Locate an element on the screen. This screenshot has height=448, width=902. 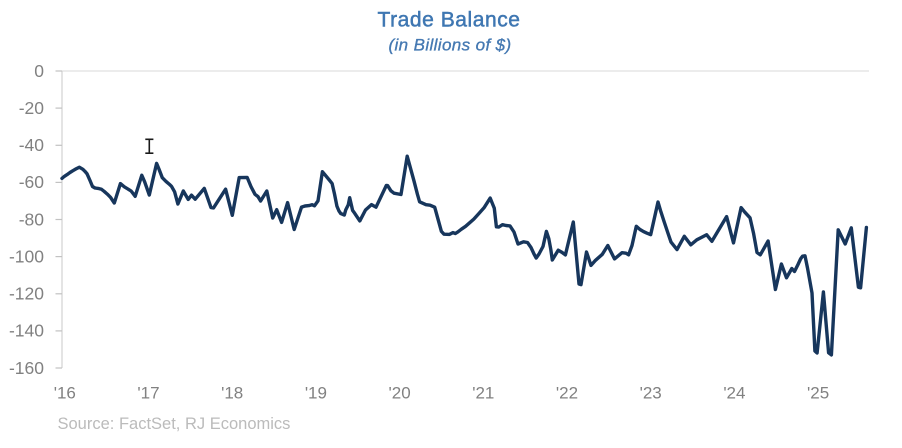
svg-text: 0 is located at coordinates (39, 71).